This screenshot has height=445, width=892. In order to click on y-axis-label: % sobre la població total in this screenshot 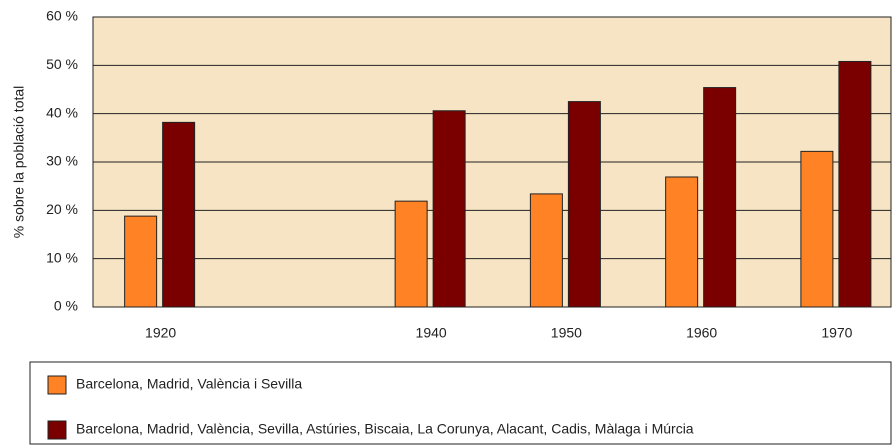, I will do `click(19, 162)`.